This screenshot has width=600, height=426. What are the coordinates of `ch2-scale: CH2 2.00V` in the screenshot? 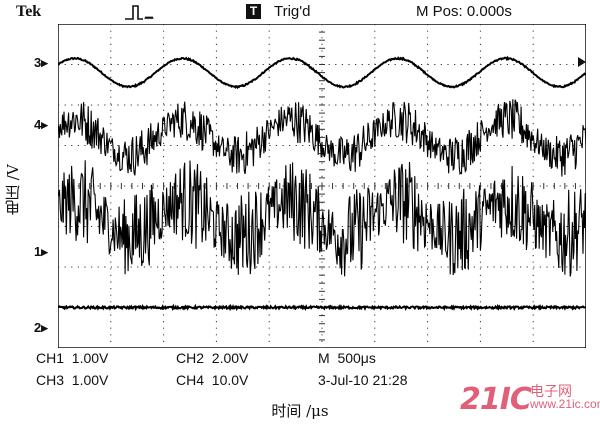 It's located at (212, 358).